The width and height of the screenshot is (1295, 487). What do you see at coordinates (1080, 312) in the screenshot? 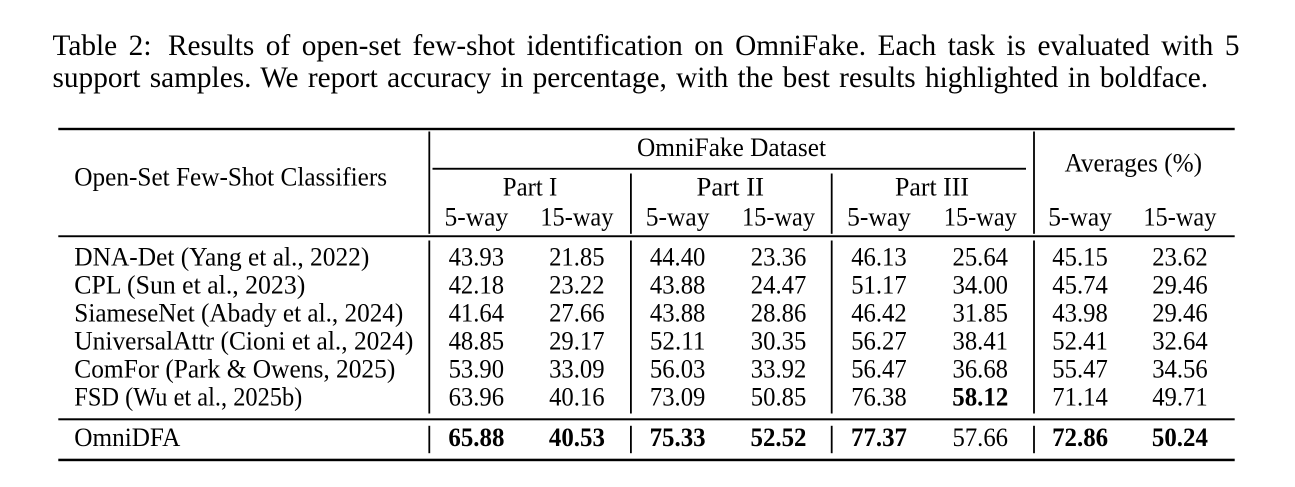
I see `svg-text: 43.98` at bounding box center [1080, 312].